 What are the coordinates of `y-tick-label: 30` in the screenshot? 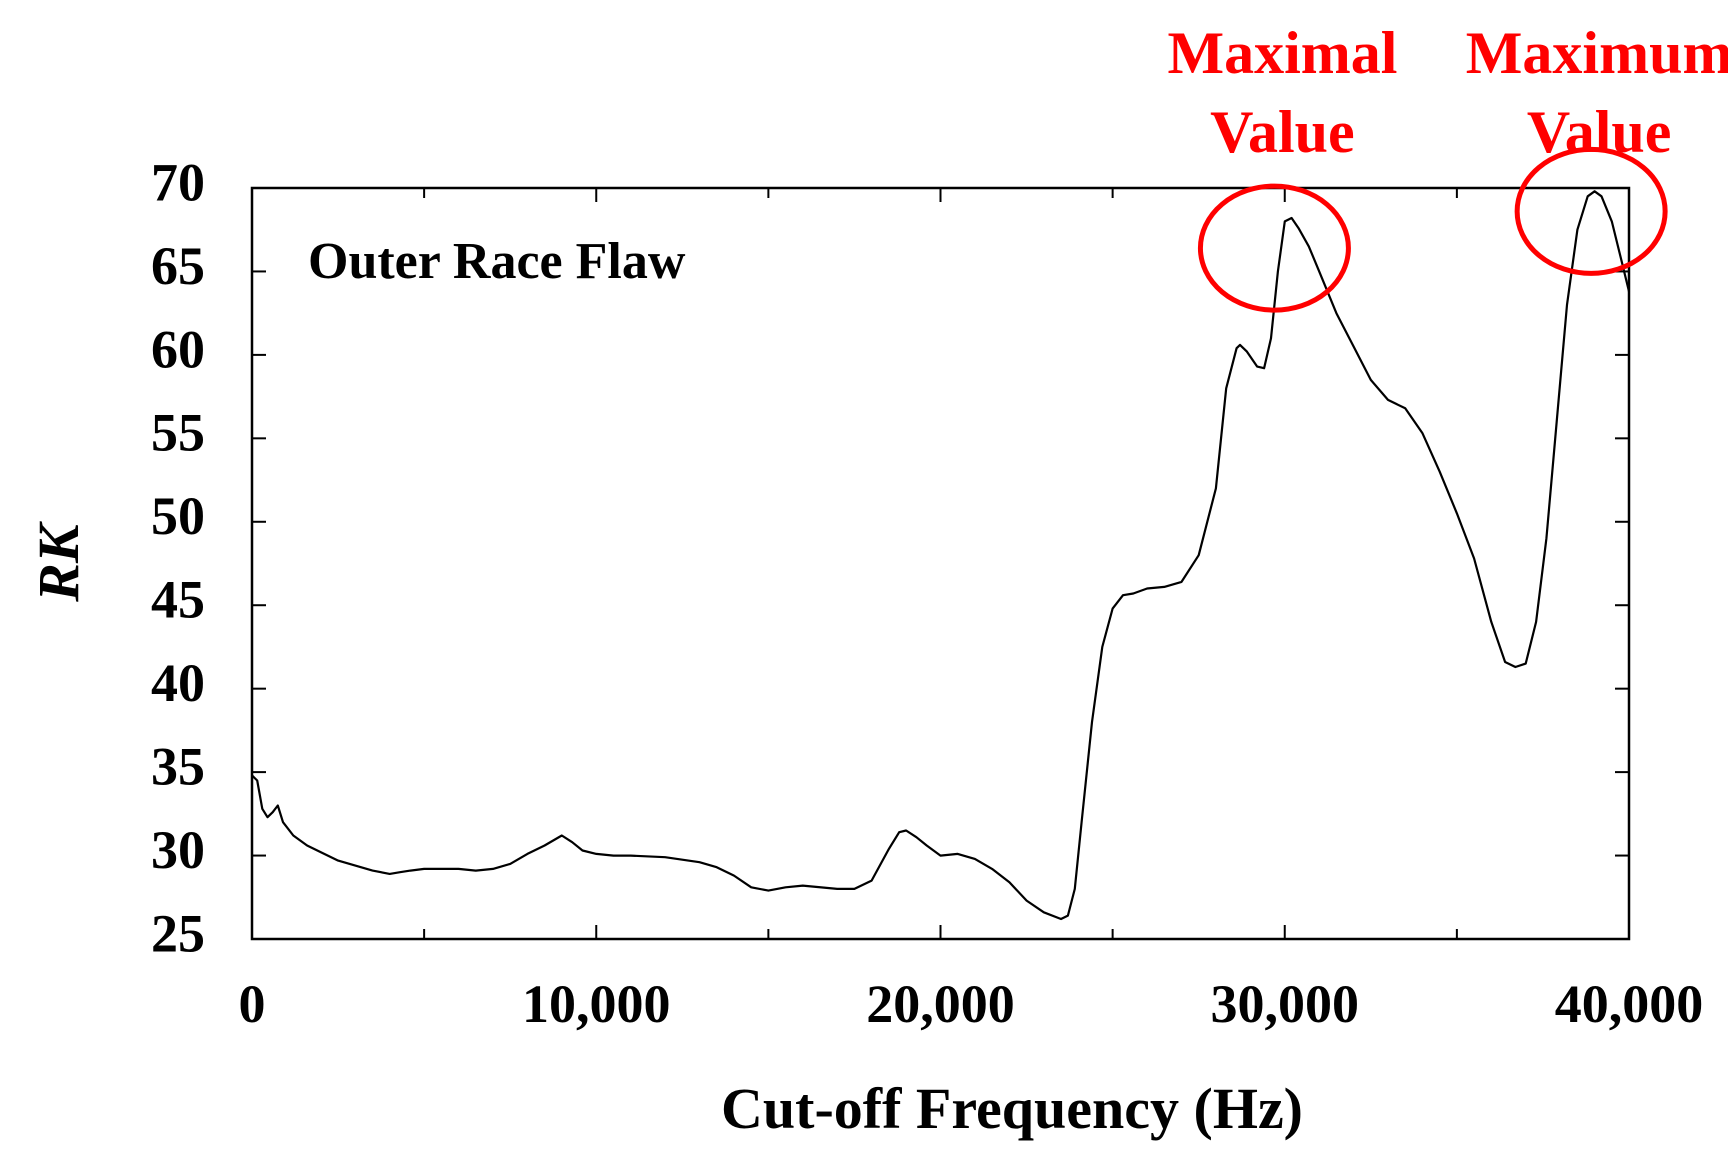 It's located at (178, 850).